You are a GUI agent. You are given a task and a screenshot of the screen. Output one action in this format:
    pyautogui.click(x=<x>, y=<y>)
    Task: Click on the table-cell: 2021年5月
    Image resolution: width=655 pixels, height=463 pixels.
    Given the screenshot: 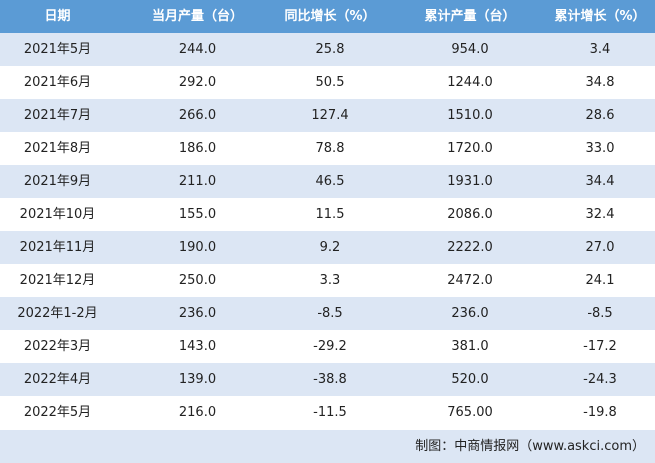 What is the action you would take?
    pyautogui.click(x=57, y=49)
    